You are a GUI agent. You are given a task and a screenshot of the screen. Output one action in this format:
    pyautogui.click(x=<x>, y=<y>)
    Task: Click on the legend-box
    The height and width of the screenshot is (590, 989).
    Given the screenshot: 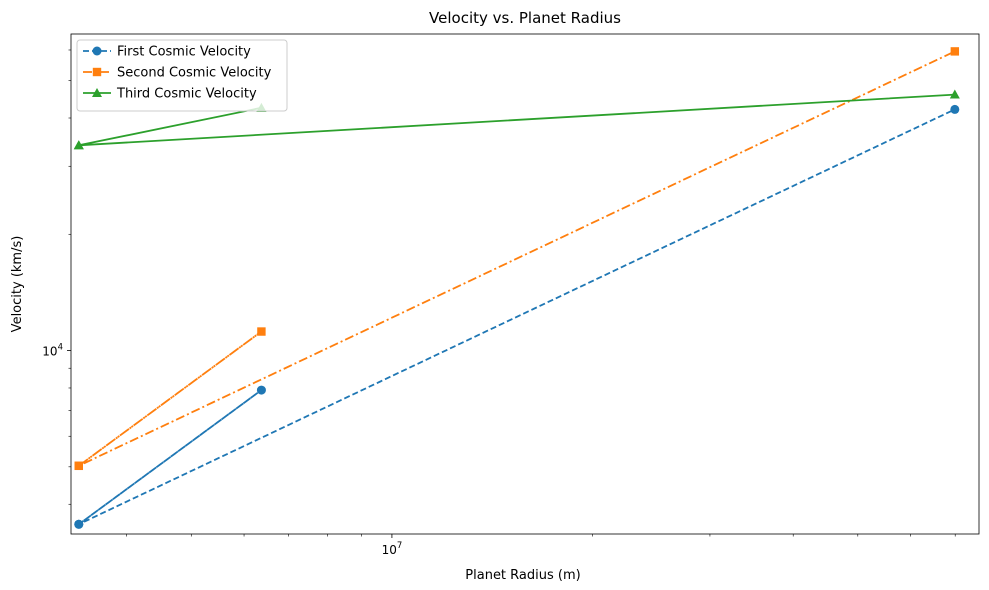 What is the action you would take?
    pyautogui.click(x=182, y=75)
    